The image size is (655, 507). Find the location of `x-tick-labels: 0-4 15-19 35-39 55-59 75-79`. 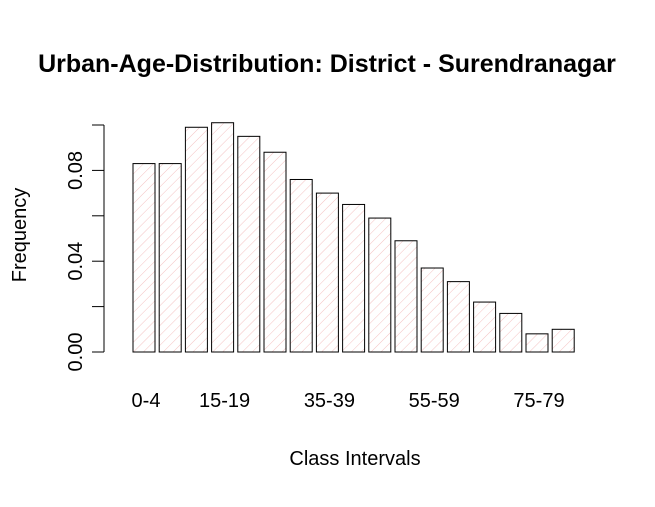

x-tick-labels: 0-4 15-19 35-39 55-59 75-79 is located at coordinates (348, 401).